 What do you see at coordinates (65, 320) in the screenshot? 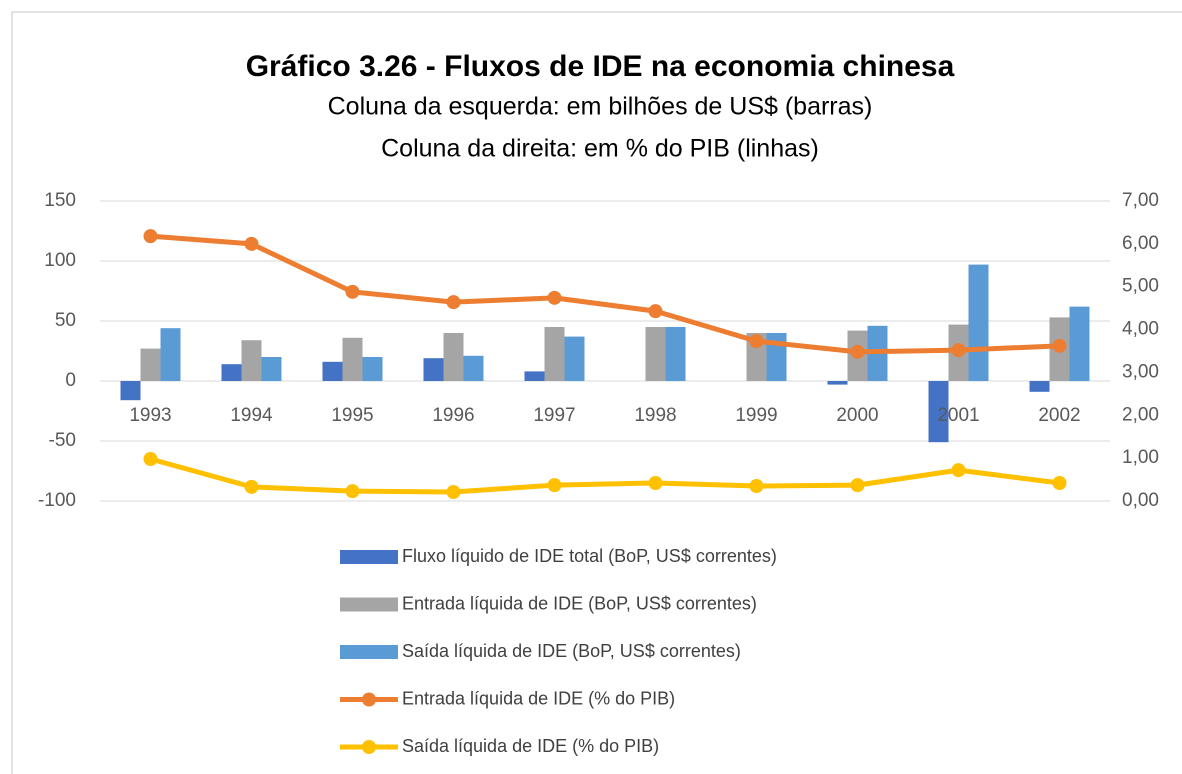
I see `y-tick-label: 50` at bounding box center [65, 320].